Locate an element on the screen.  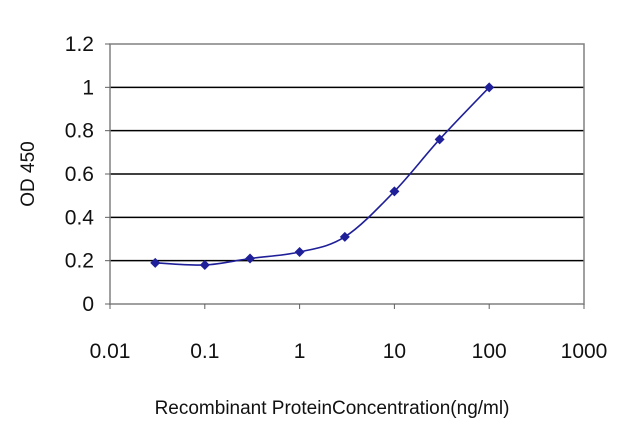
x-tick-label: 1000 is located at coordinates (584, 351).